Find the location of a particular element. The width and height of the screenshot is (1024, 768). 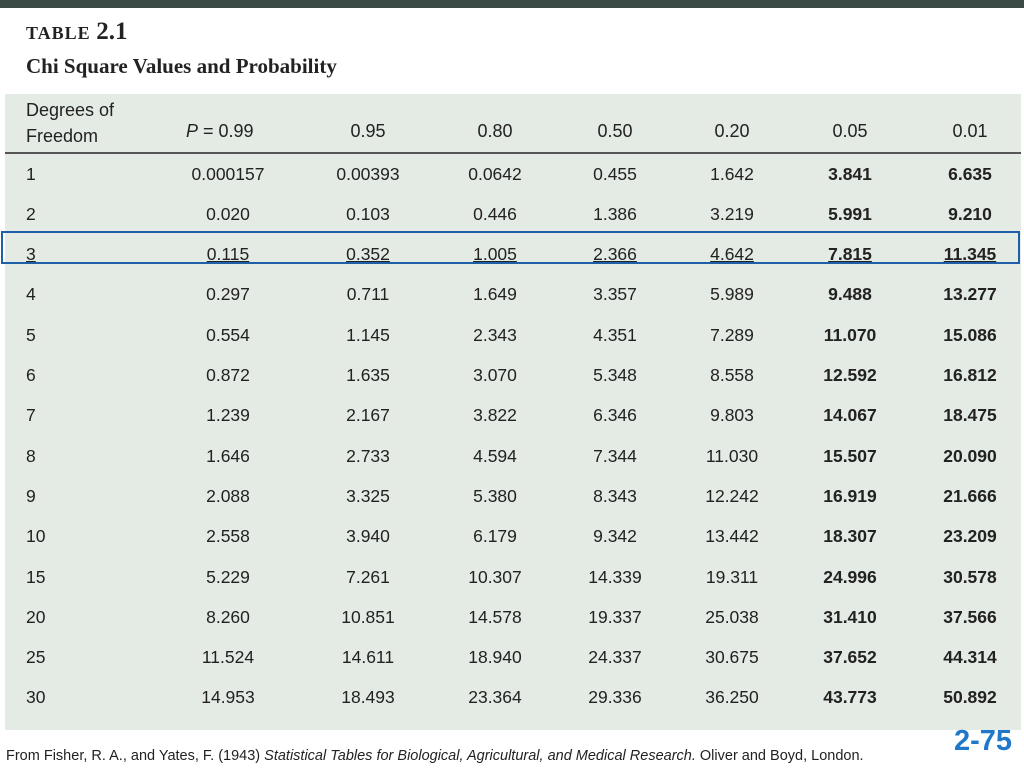

value-cell: 2.733 is located at coordinates (368, 456).